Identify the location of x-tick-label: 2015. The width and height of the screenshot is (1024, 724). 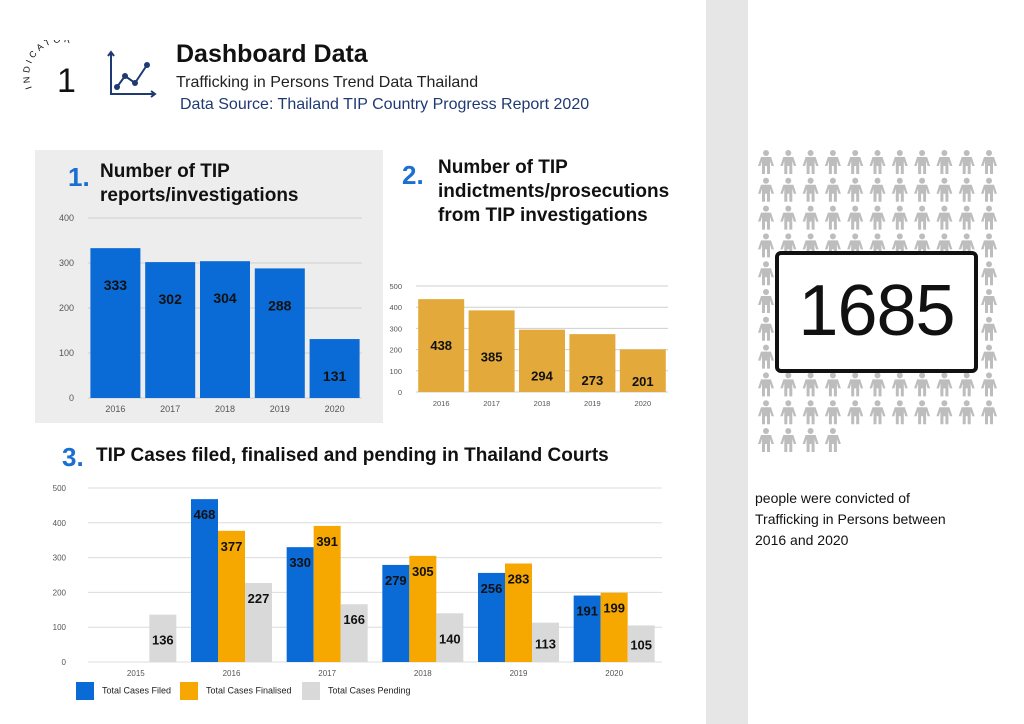
(136, 673).